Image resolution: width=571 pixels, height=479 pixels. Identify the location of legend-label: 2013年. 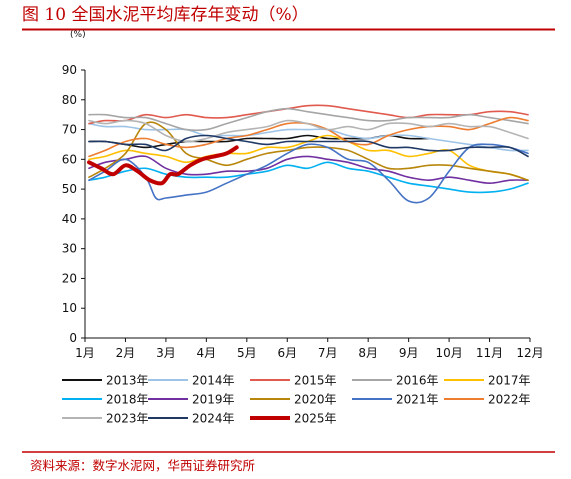
(127, 381).